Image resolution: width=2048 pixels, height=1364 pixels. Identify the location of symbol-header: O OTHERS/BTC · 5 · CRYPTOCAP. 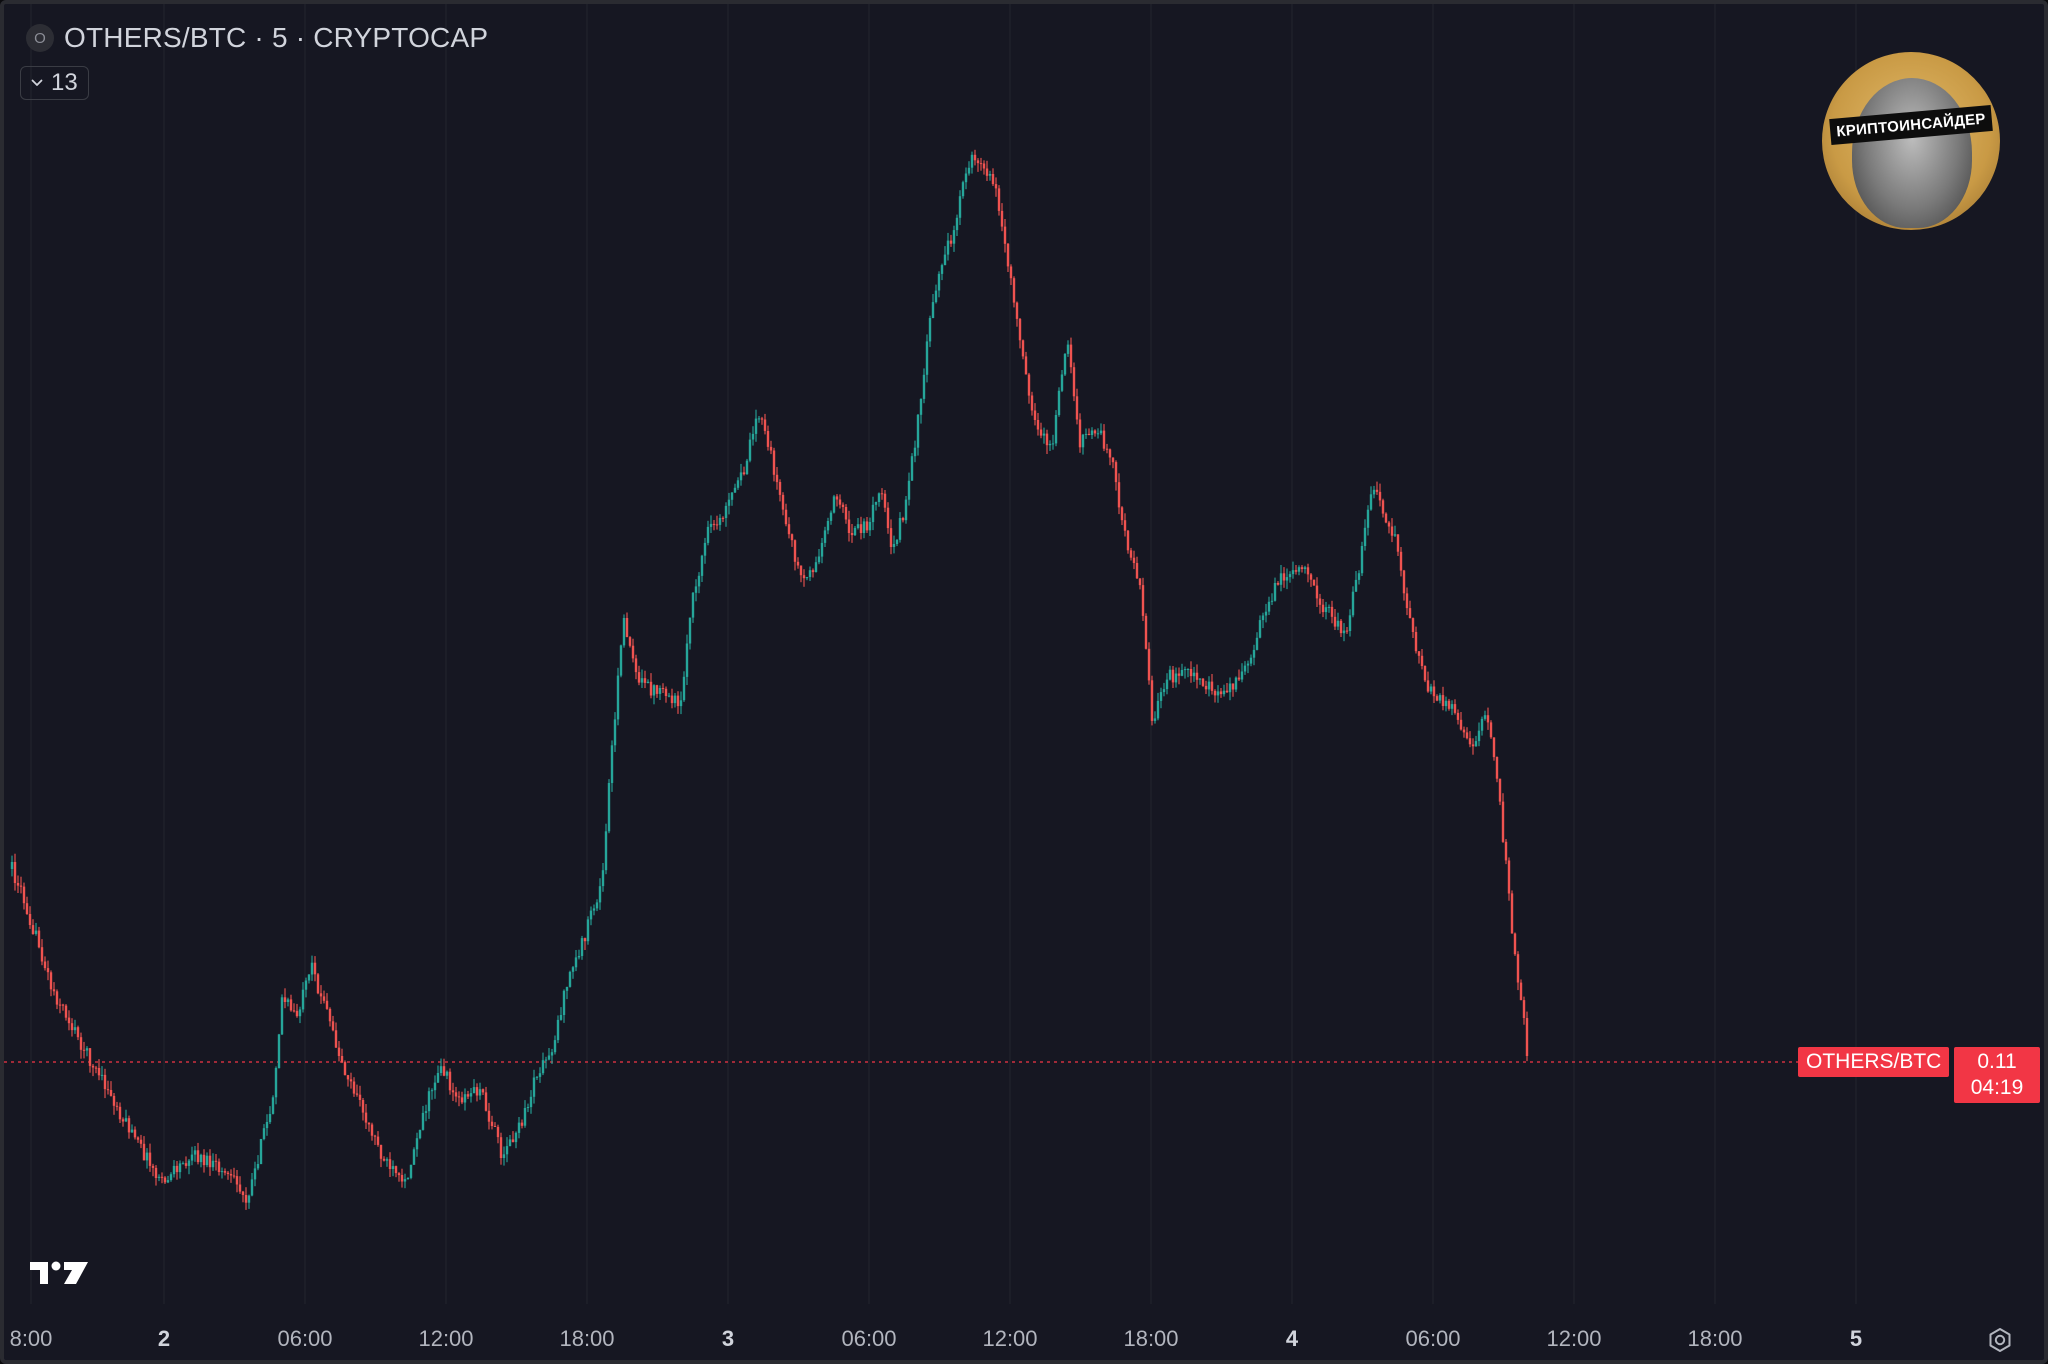
(257, 38).